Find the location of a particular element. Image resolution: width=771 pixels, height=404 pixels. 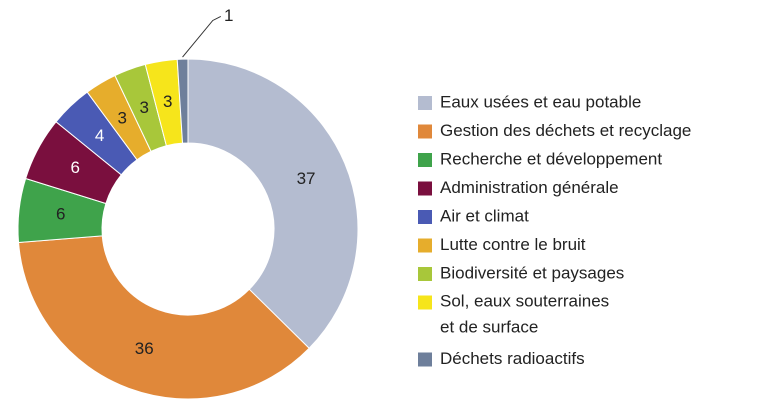

legend-label: Sol, eaux souterraines et de surface is located at coordinates (524, 314).